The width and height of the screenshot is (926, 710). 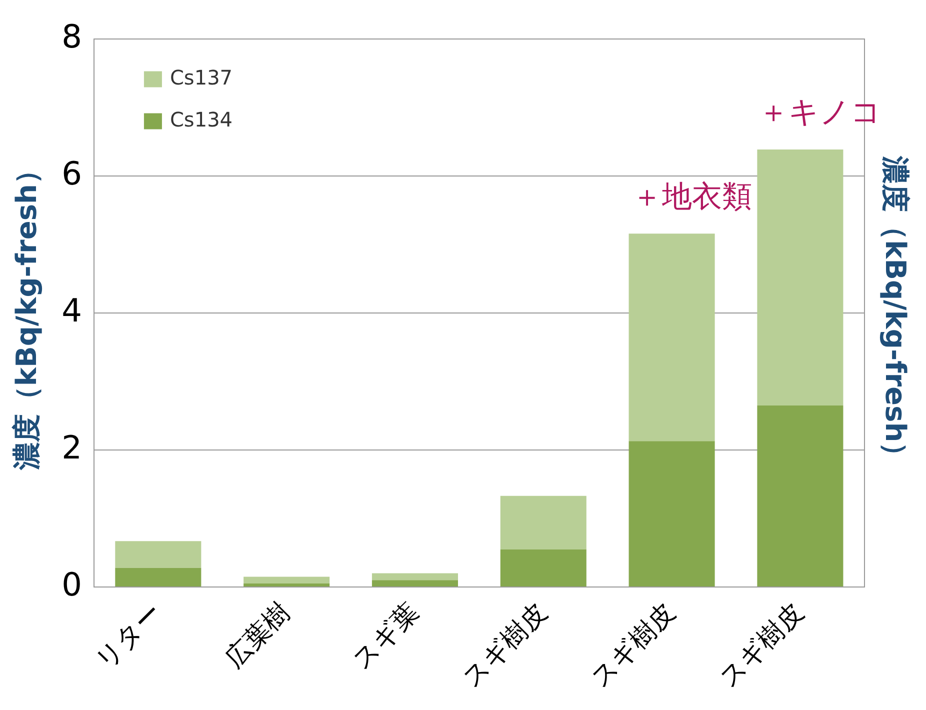 What do you see at coordinates (201, 77) in the screenshot?
I see `legend-label: Cs137` at bounding box center [201, 77].